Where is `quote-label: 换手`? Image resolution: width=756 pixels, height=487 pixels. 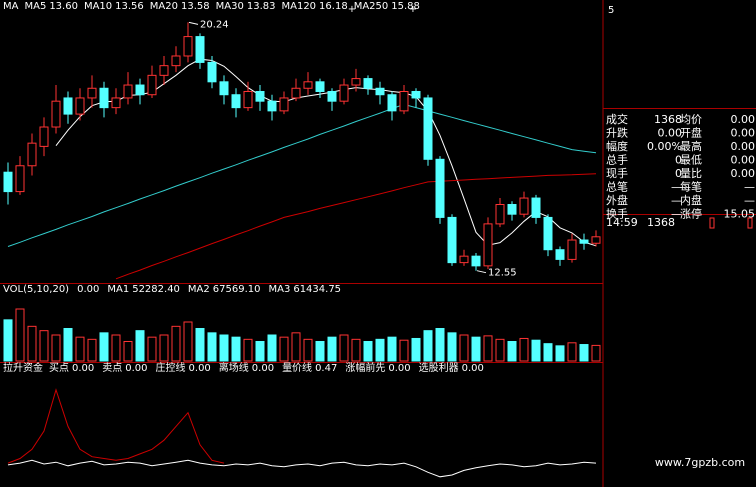
quote-label: 换手 is located at coordinates (617, 214).